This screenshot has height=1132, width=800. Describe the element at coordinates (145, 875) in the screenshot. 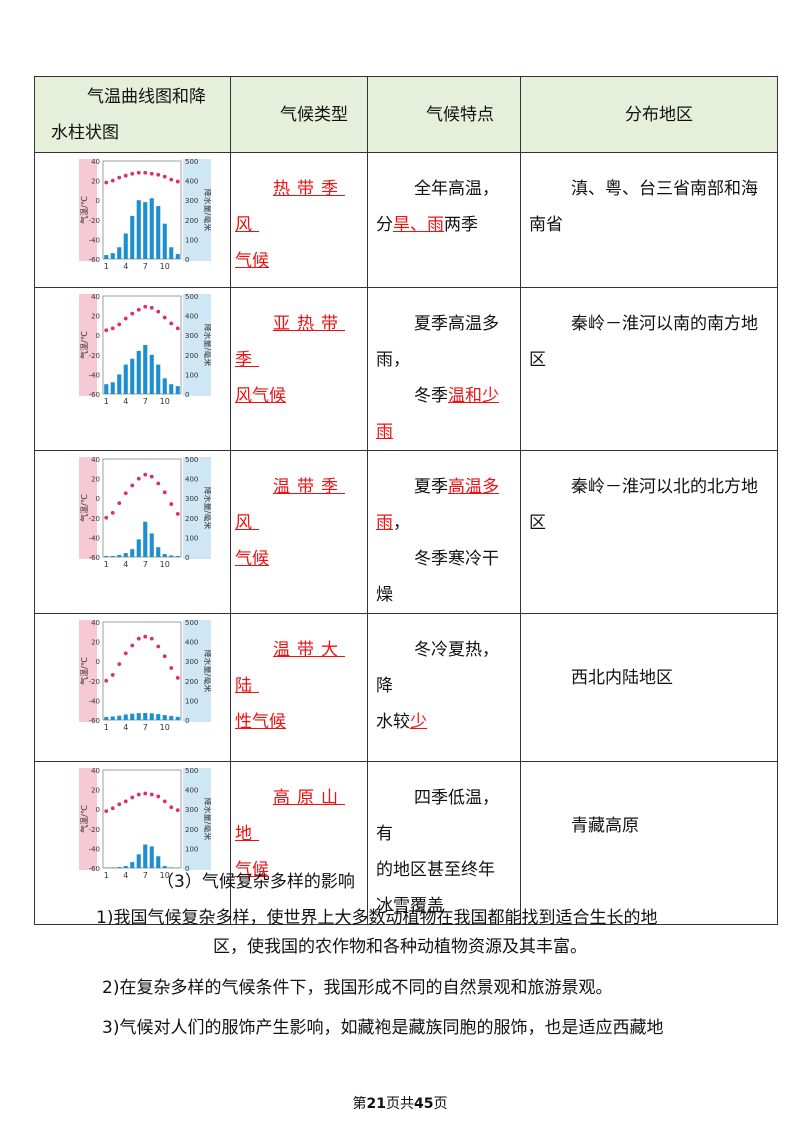

I see `month-tick-label: 7` at that location.